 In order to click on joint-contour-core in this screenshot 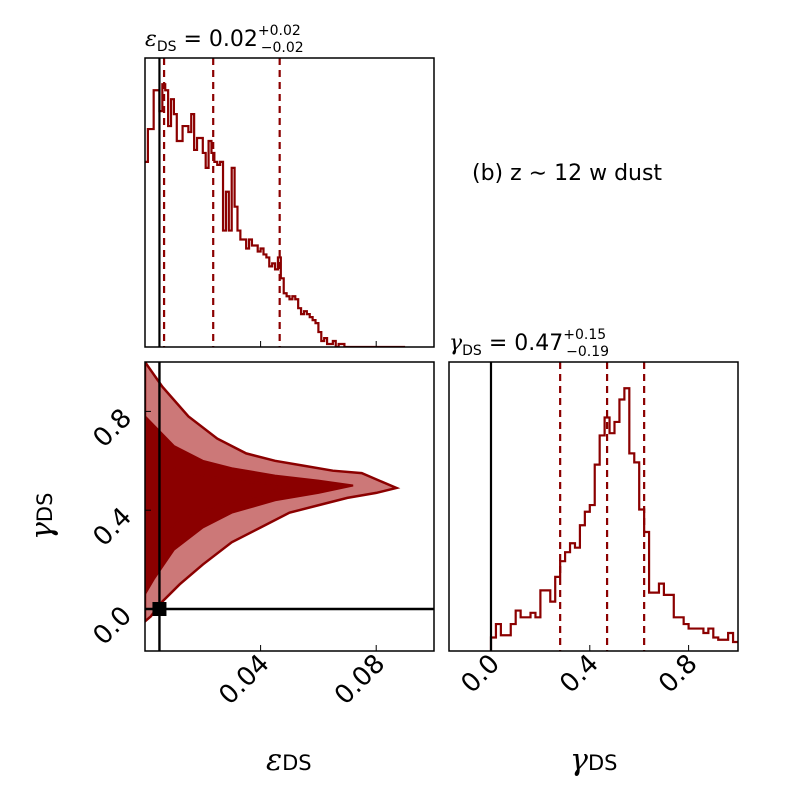, I will do `click(217, 504)`.